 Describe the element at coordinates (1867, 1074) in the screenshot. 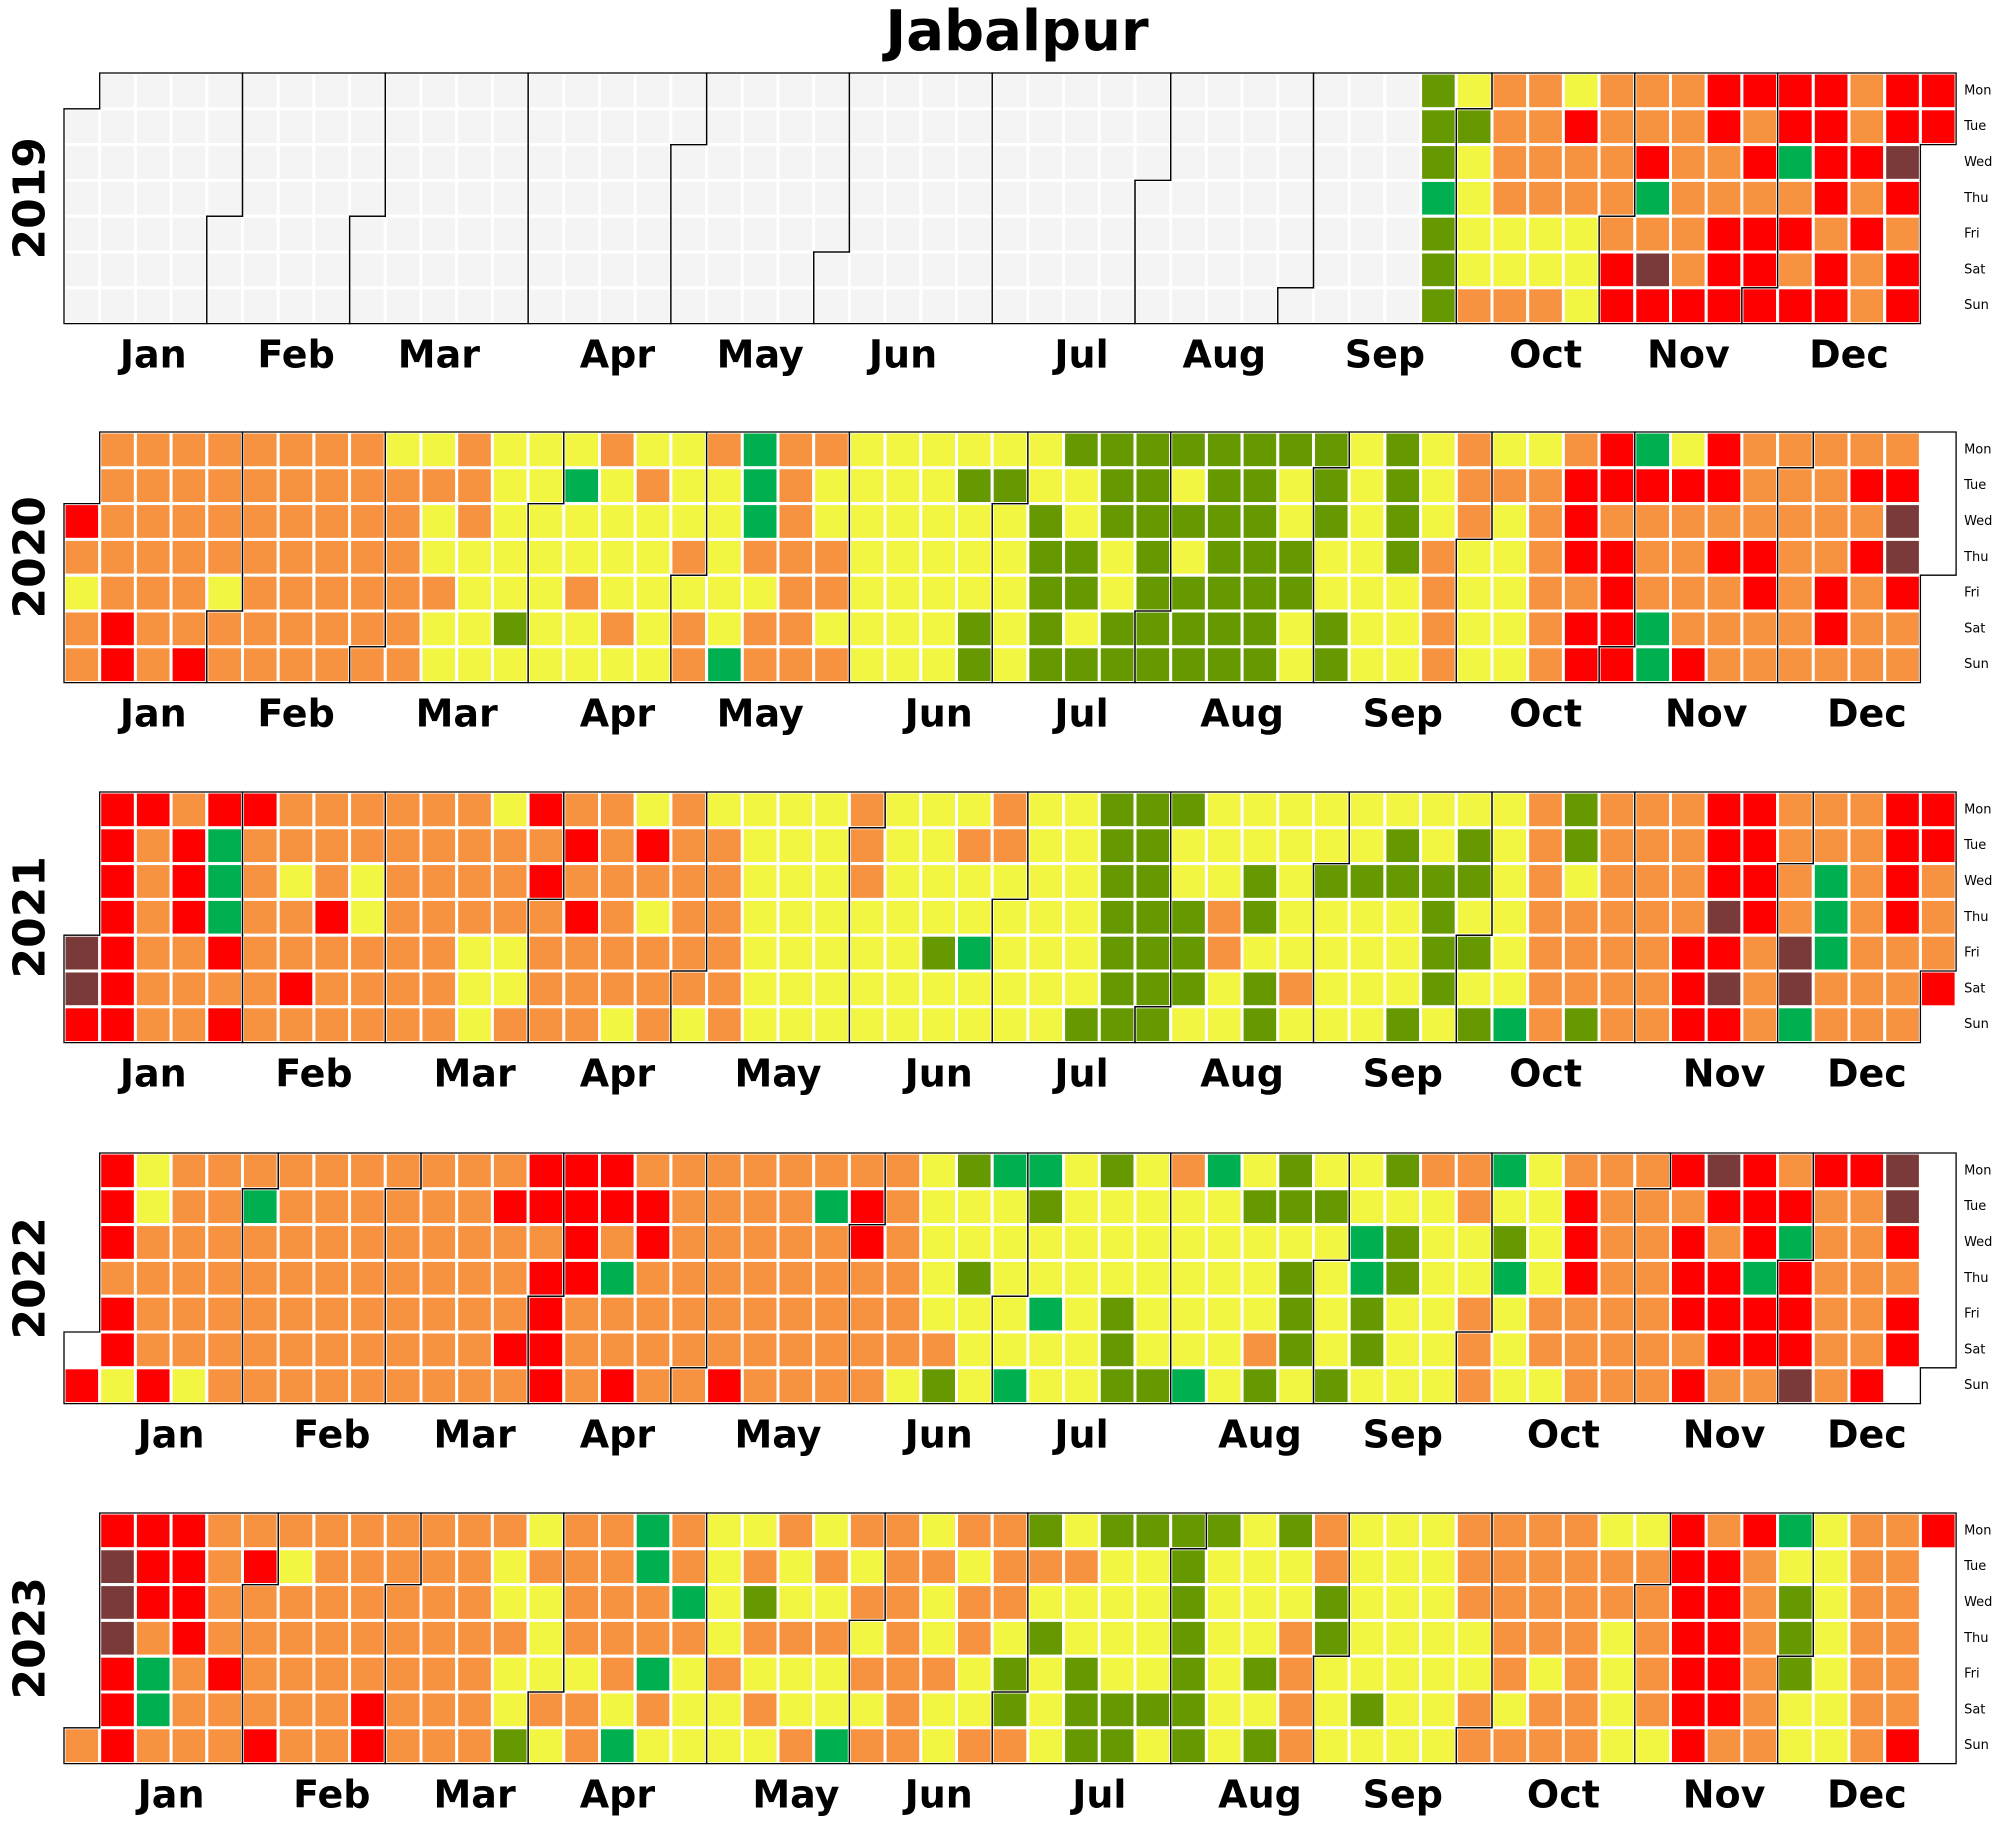

I see `month-label: Dec` at that location.